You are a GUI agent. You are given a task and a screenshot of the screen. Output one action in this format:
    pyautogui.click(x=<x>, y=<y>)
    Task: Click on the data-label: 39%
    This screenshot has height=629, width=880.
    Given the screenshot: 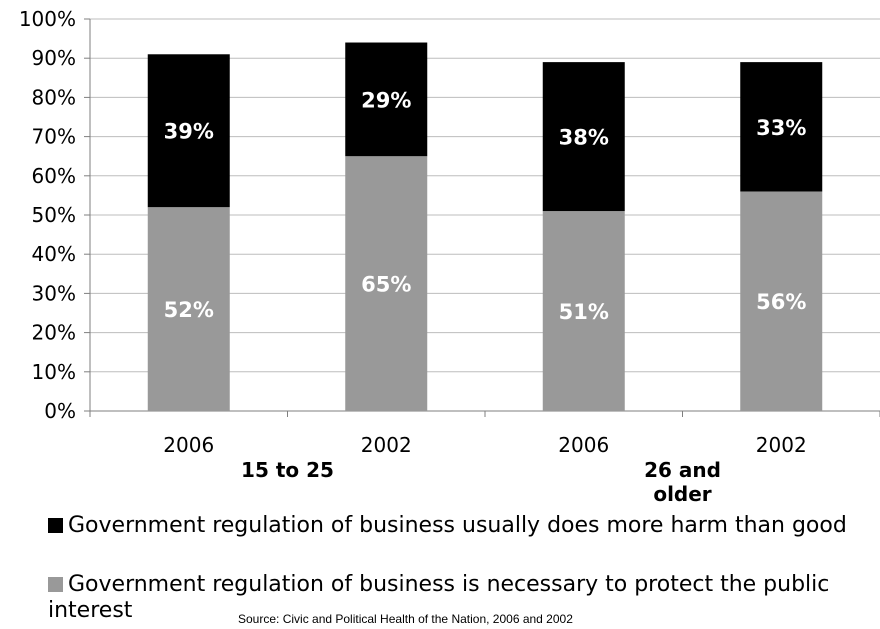 What is the action you would take?
    pyautogui.click(x=189, y=132)
    